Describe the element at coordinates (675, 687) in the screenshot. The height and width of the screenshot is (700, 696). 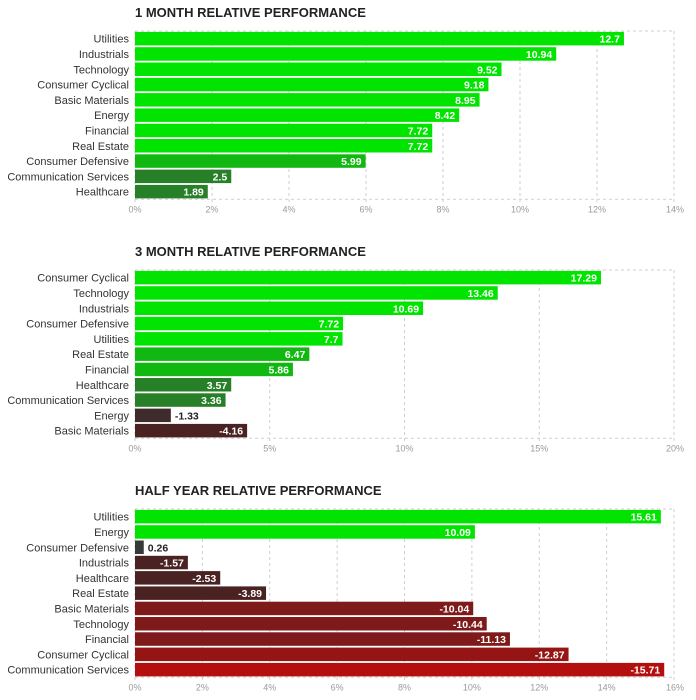
I see `tick-label: 16%` at that location.